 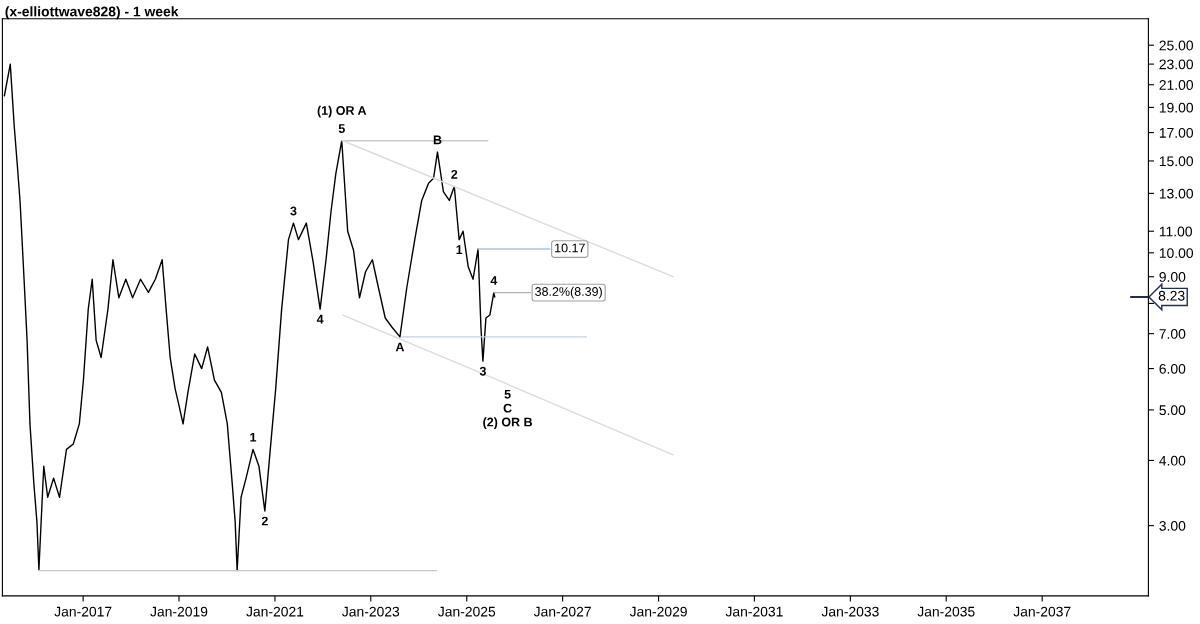 What do you see at coordinates (1176, 161) in the screenshot?
I see `y-tick-label: 15.00` at bounding box center [1176, 161].